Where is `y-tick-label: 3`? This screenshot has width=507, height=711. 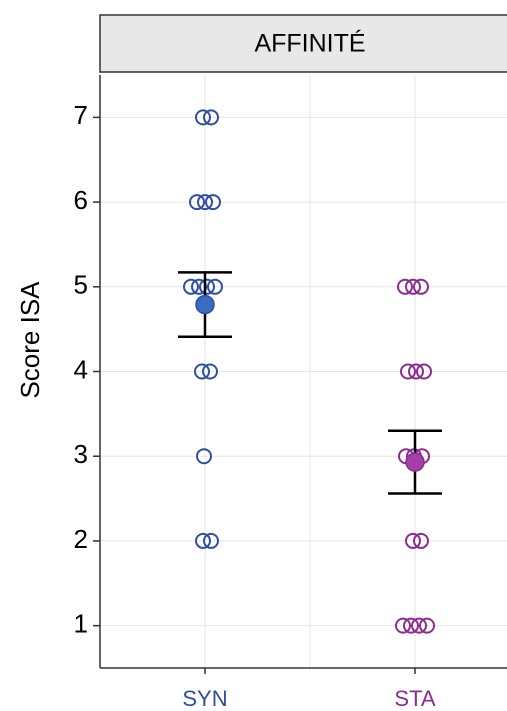 y-tick-label: 3 is located at coordinates (81, 454).